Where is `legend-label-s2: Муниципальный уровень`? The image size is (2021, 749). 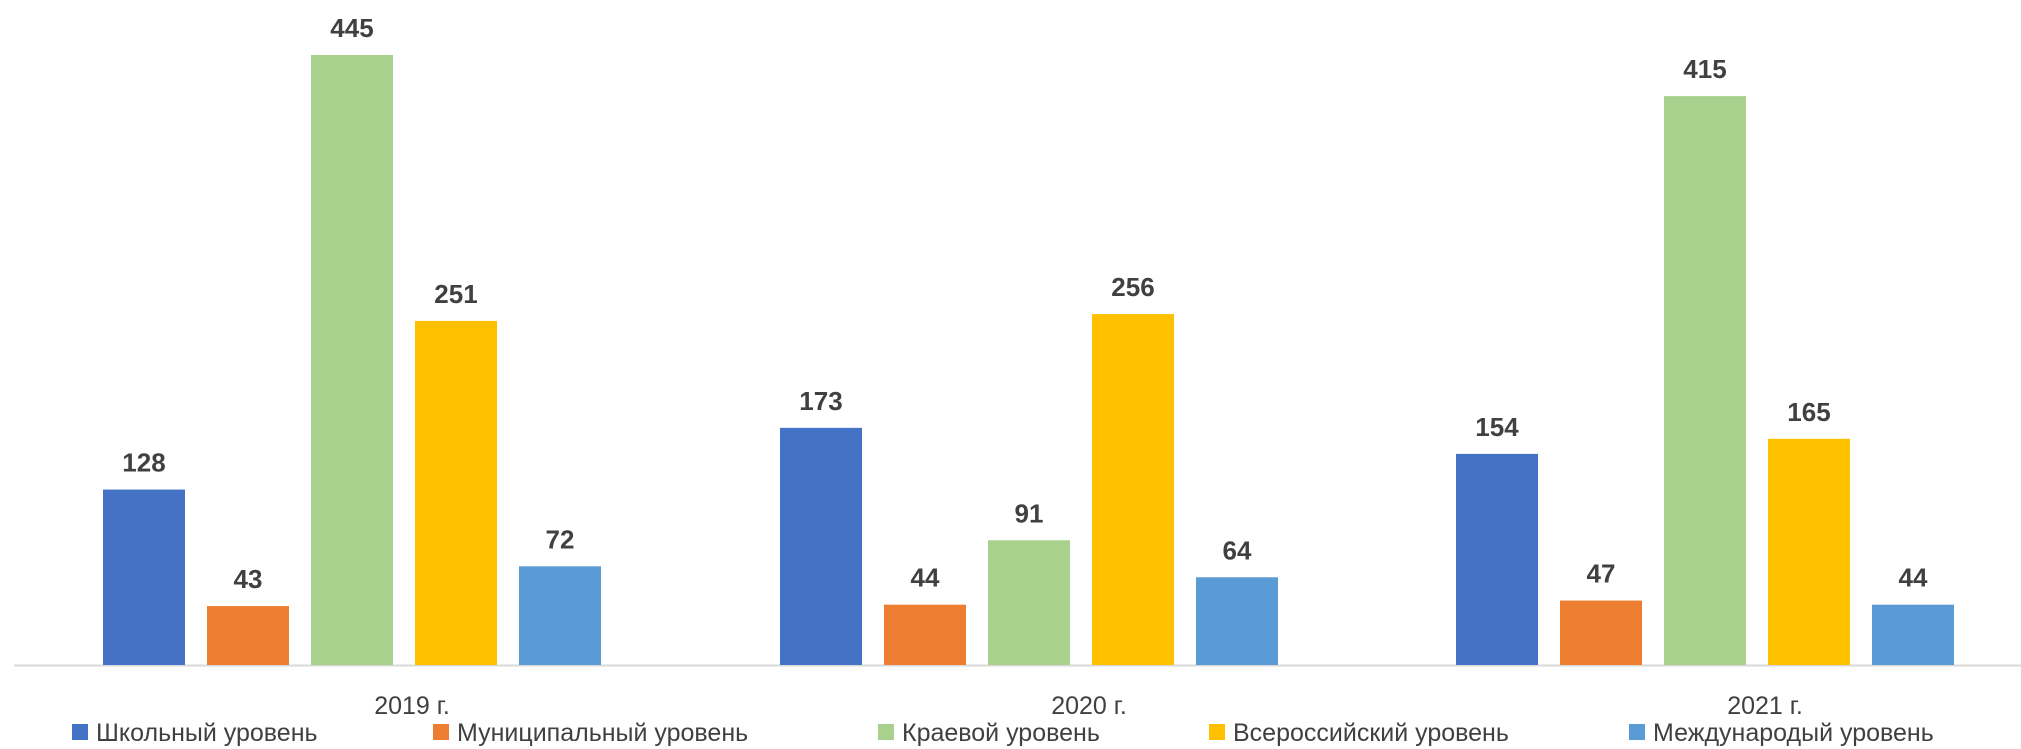
legend-label-s2: Муниципальный уровень is located at coordinates (602, 733).